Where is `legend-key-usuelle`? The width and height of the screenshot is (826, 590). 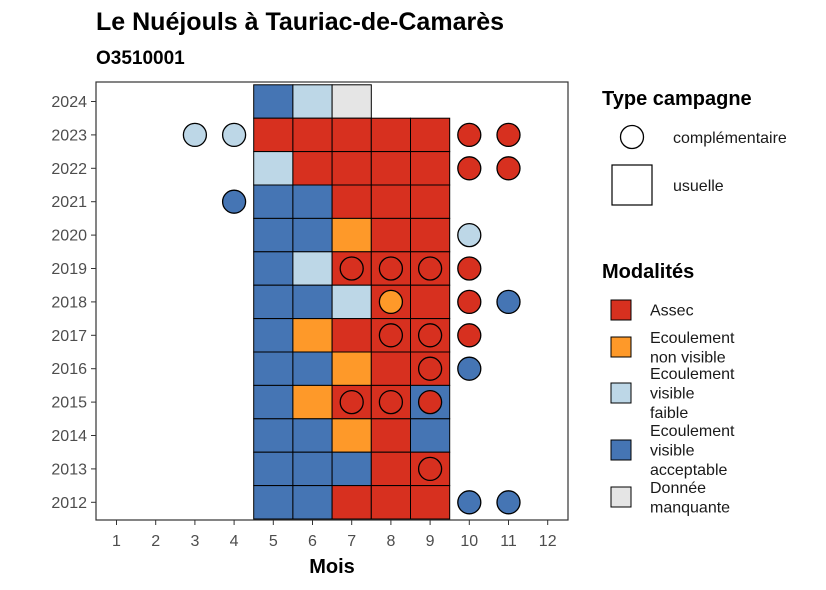
legend-key-usuelle is located at coordinates (632, 185).